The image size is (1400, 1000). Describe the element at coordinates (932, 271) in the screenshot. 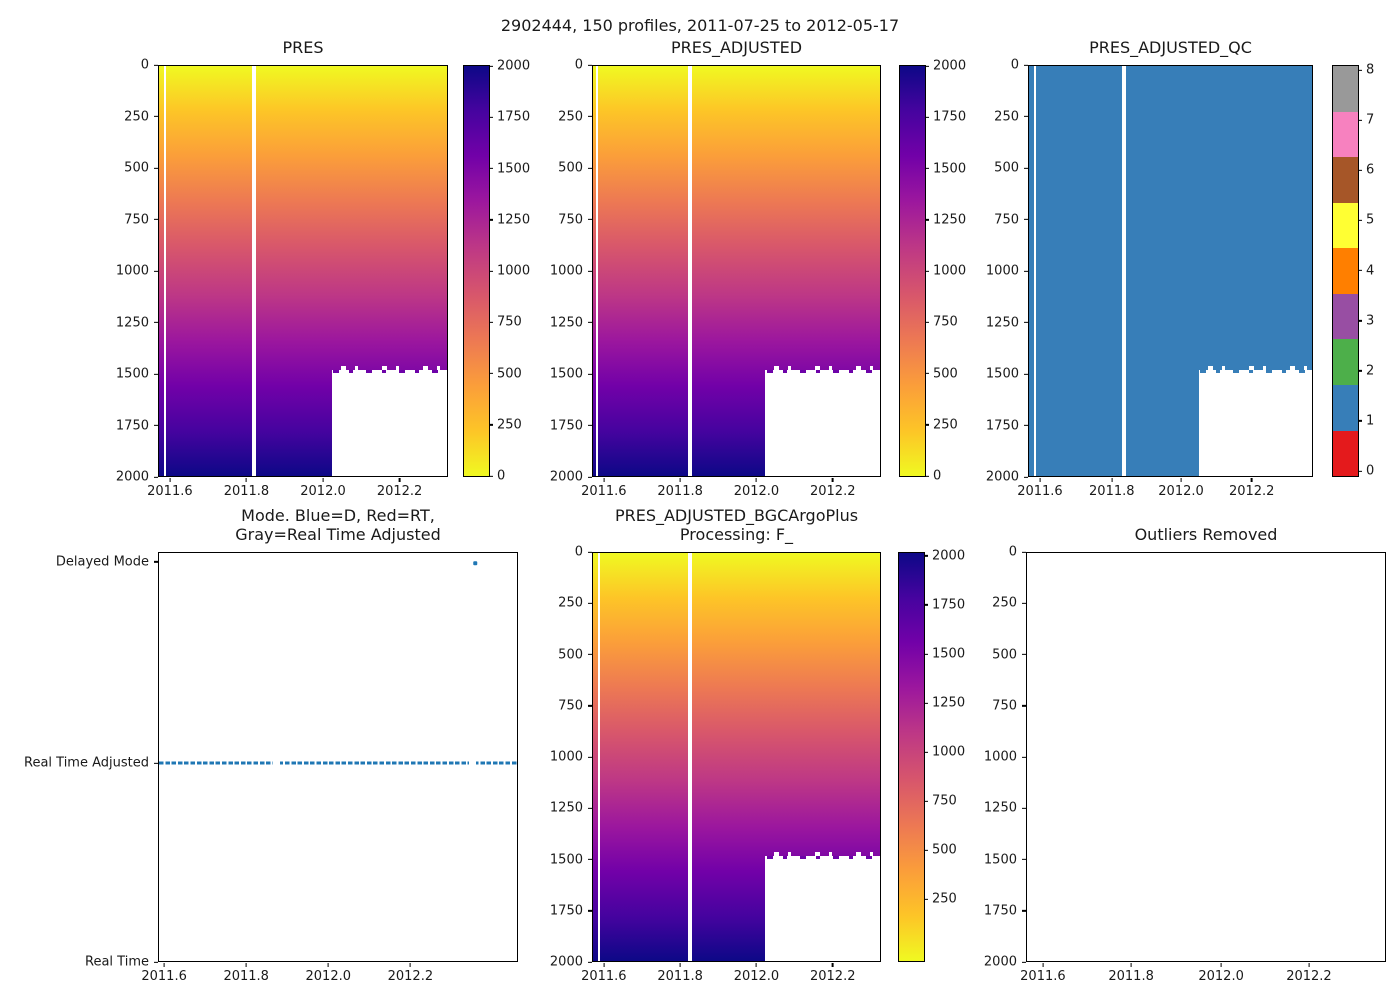

I see `pres-adjusted-colorbar: 2000 1750 1500 1250 1000 750 500 250 0` at that location.